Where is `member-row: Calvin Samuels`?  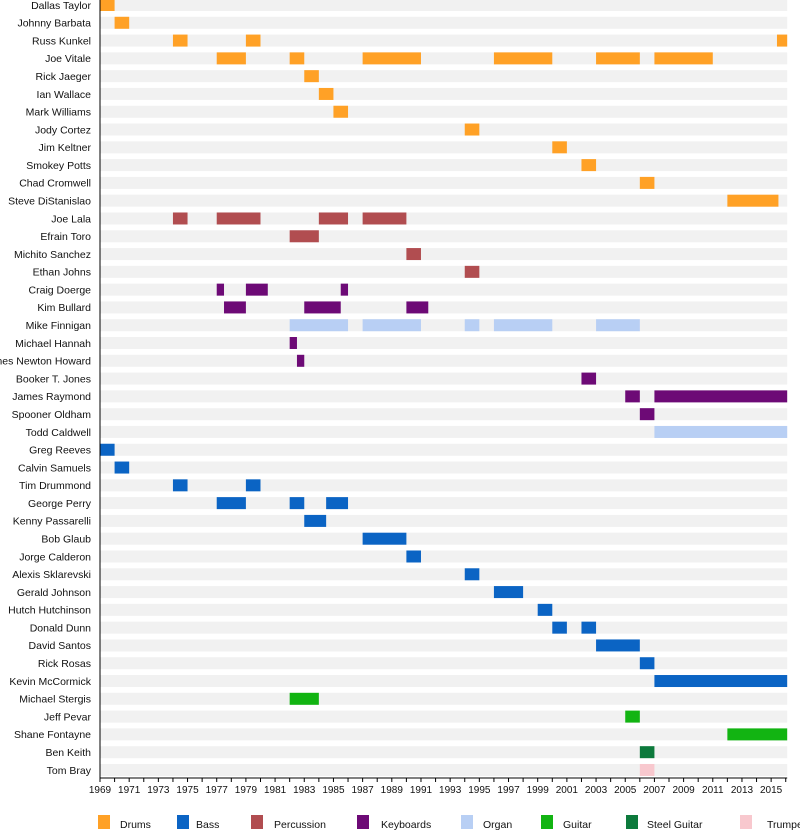 member-row: Calvin Samuels is located at coordinates (403, 467).